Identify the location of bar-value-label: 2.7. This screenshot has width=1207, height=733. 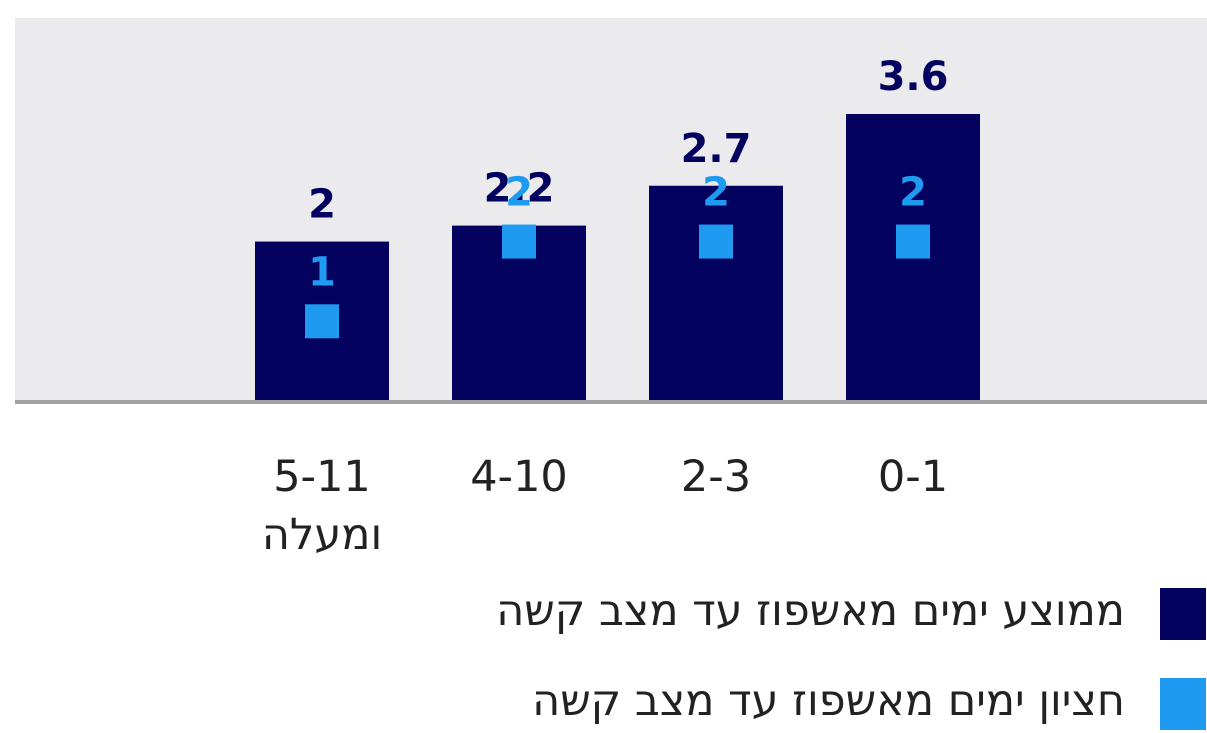
(716, 149).